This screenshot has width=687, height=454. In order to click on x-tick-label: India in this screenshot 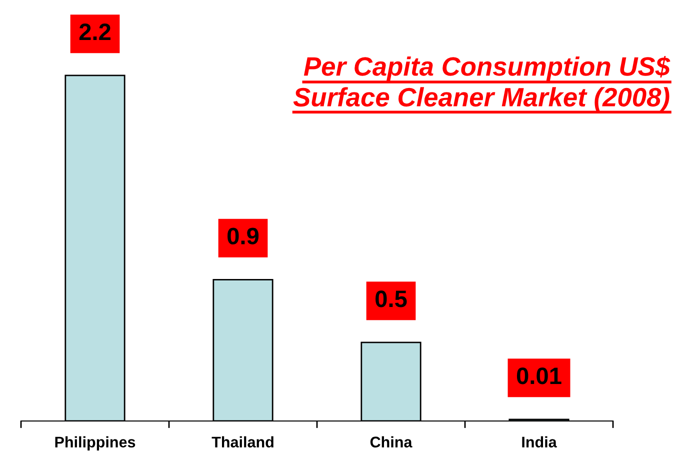, I will do `click(539, 442)`.